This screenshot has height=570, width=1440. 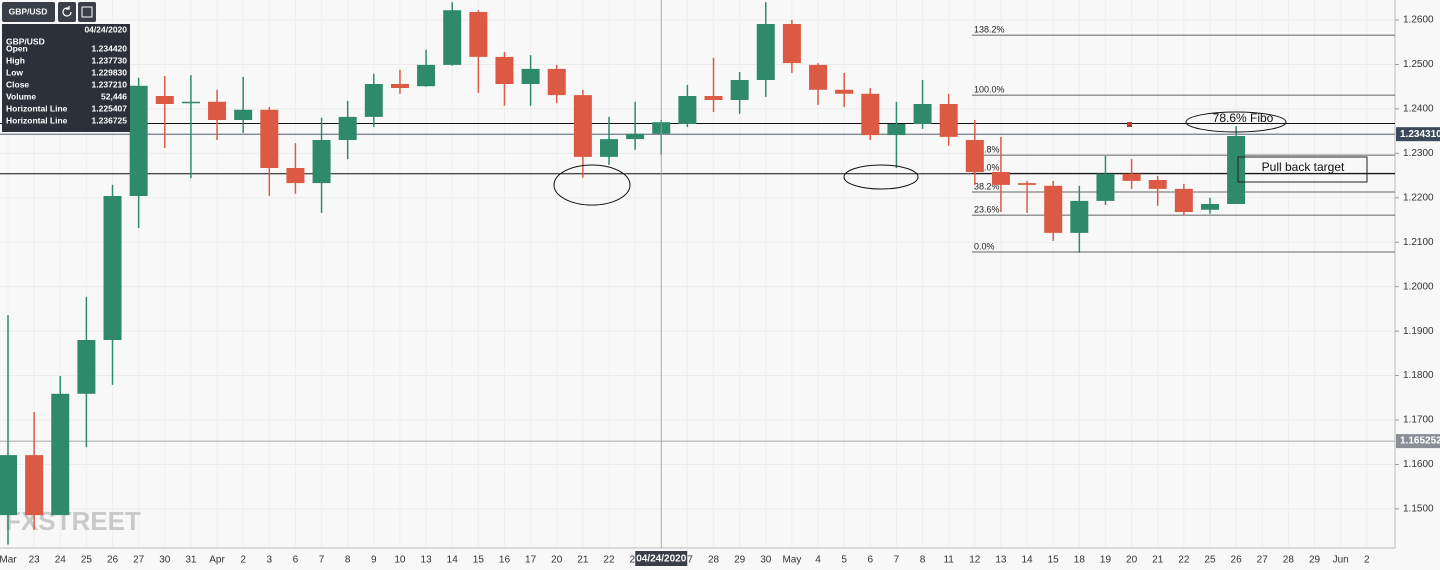 I want to click on x-tick-label: 5, so click(x=844, y=560).